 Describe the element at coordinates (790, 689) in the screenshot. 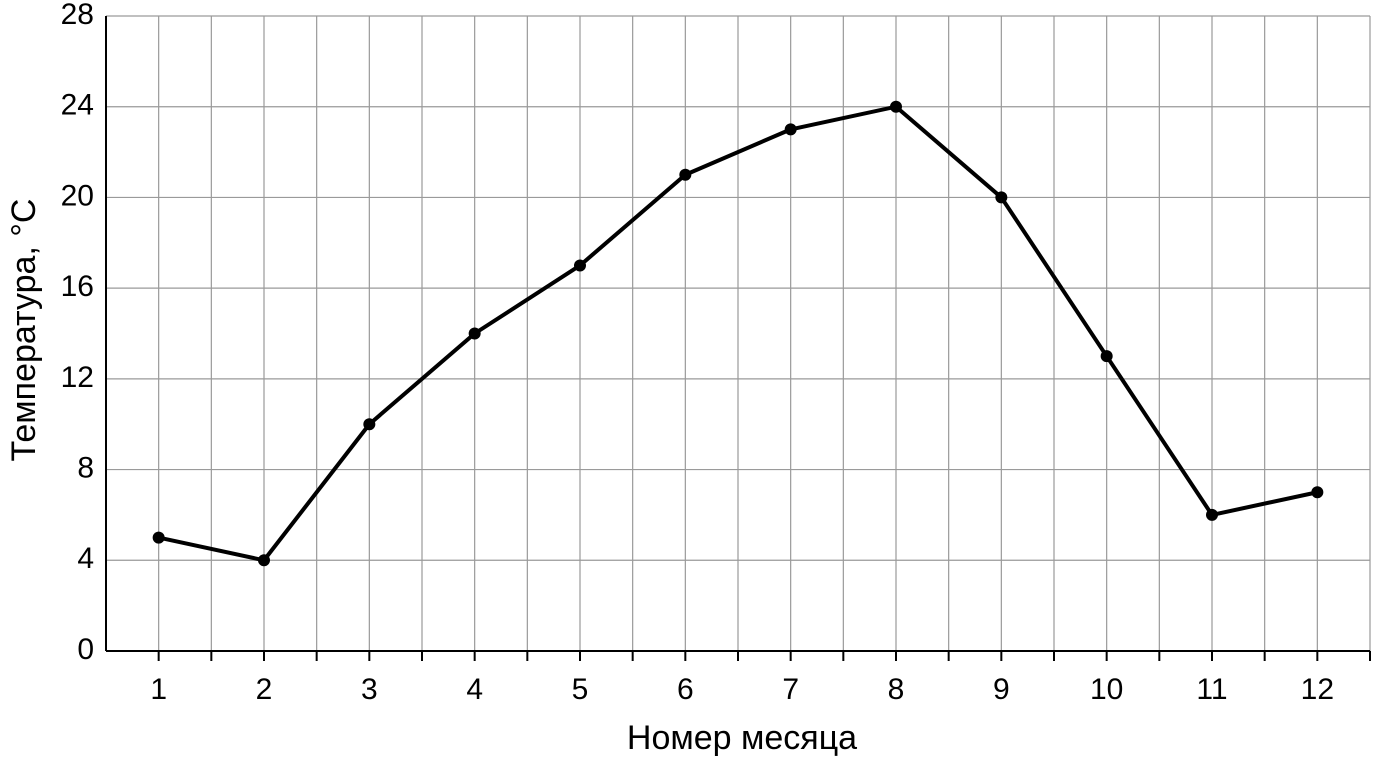

I see `x-tick-label: 7` at that location.